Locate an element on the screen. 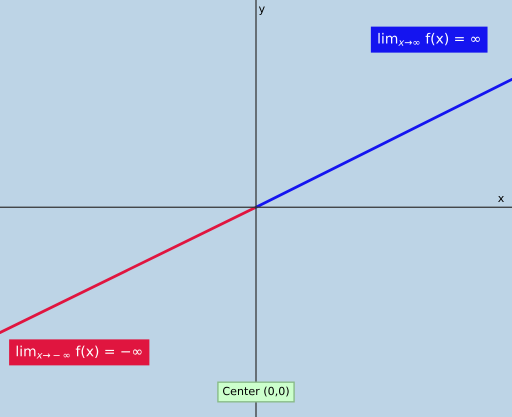 The width and height of the screenshot is (512, 417). text: y is located at coordinates (261, 10).